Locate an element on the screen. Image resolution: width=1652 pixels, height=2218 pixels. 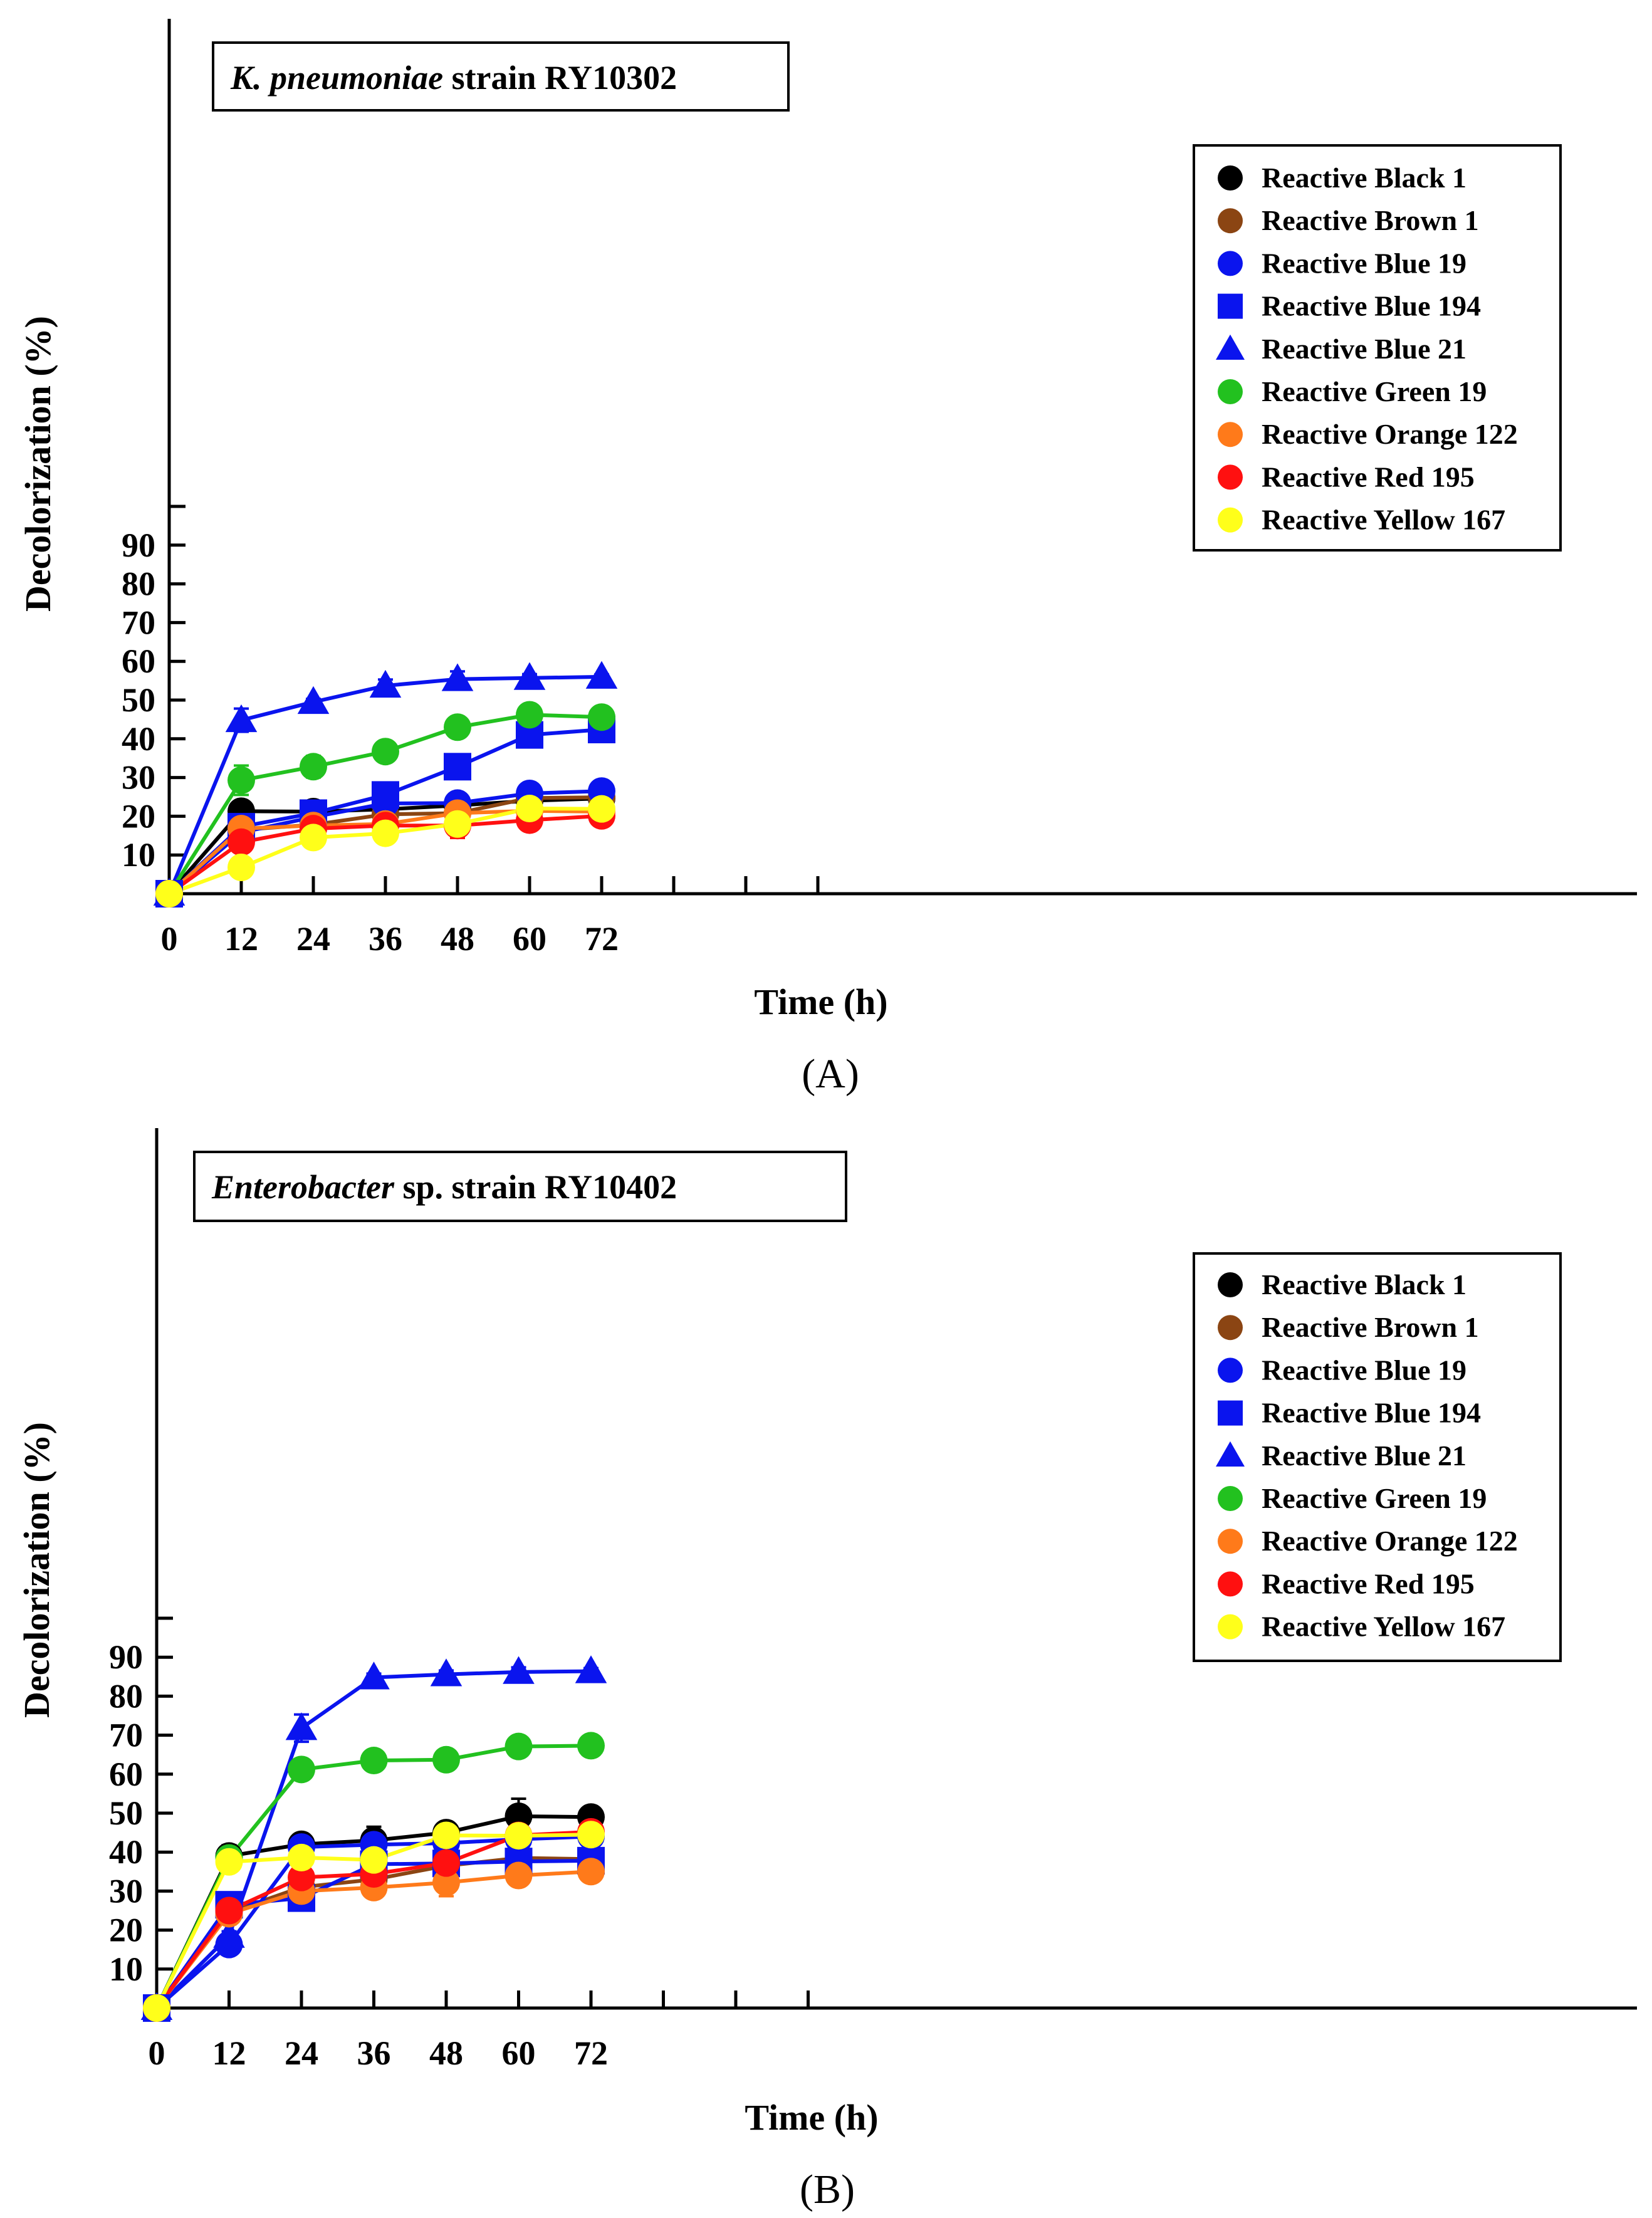
x-tick-label: 60 is located at coordinates (519, 2053).